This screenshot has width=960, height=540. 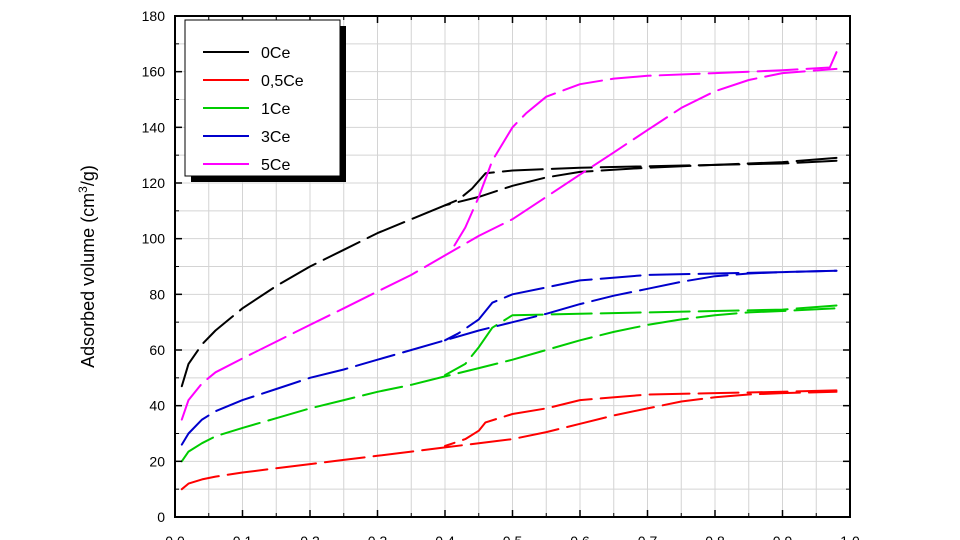 What do you see at coordinates (445, 536) in the screenshot?
I see `x-tick-label: 0.4` at bounding box center [445, 536].